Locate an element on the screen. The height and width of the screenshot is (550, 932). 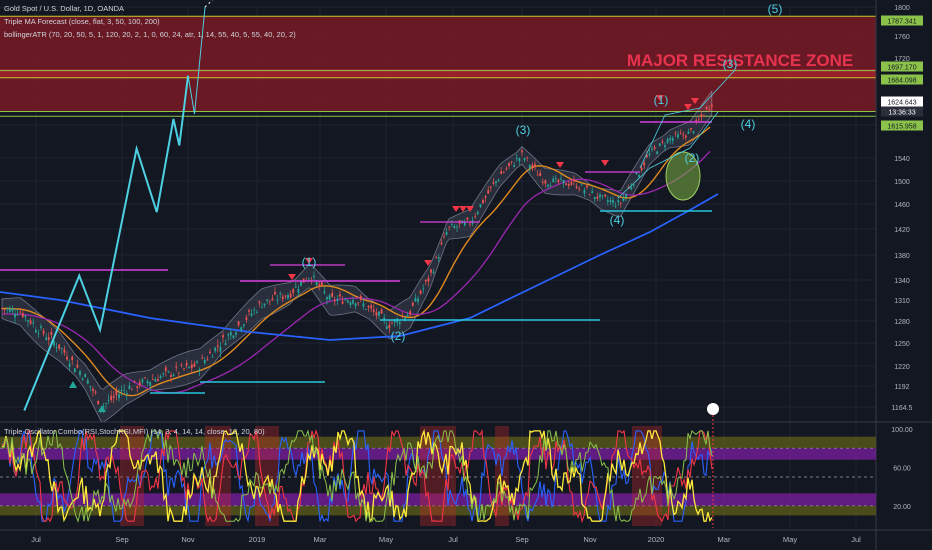
price-label: 1684.098 is located at coordinates (901, 81).